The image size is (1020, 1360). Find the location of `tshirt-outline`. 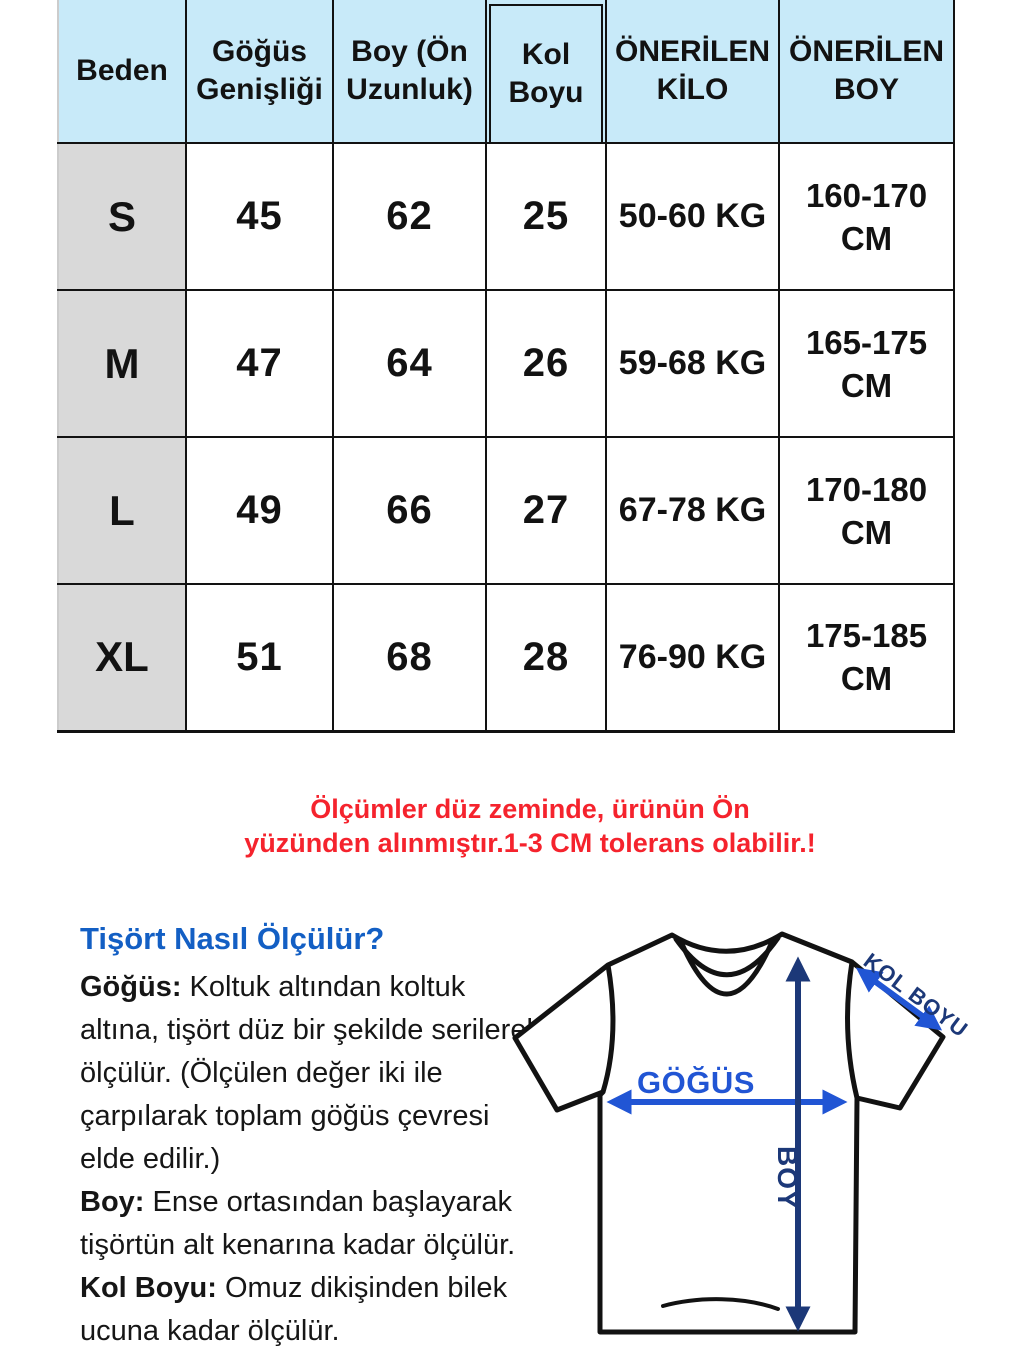

tshirt-outline is located at coordinates (729, 1133).